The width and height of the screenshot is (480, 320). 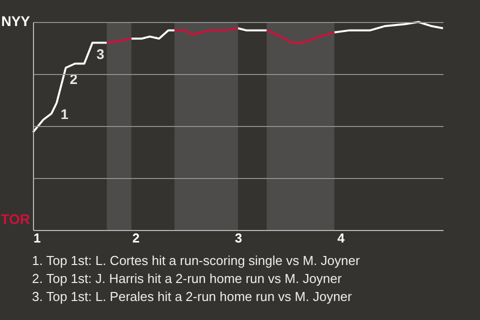 I want to click on text: 1. Top 1st: L. Cortes hit a run-scoring single vs M. Joyner, so click(x=196, y=260).